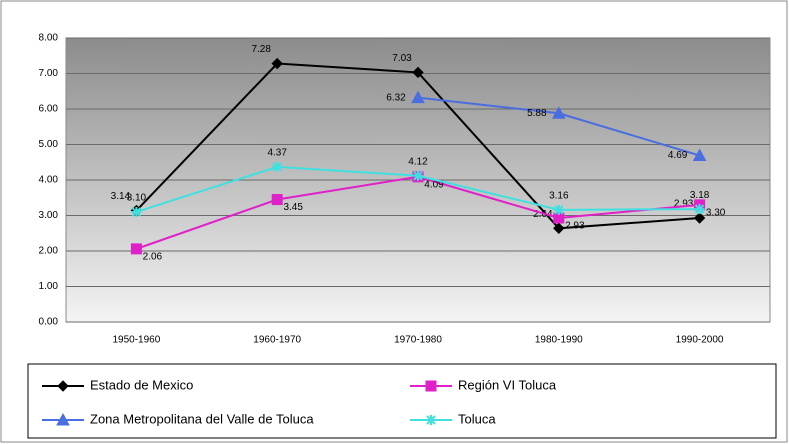 Image resolution: width=789 pixels, height=444 pixels. I want to click on y-tick-label: 4.00, so click(49, 180).